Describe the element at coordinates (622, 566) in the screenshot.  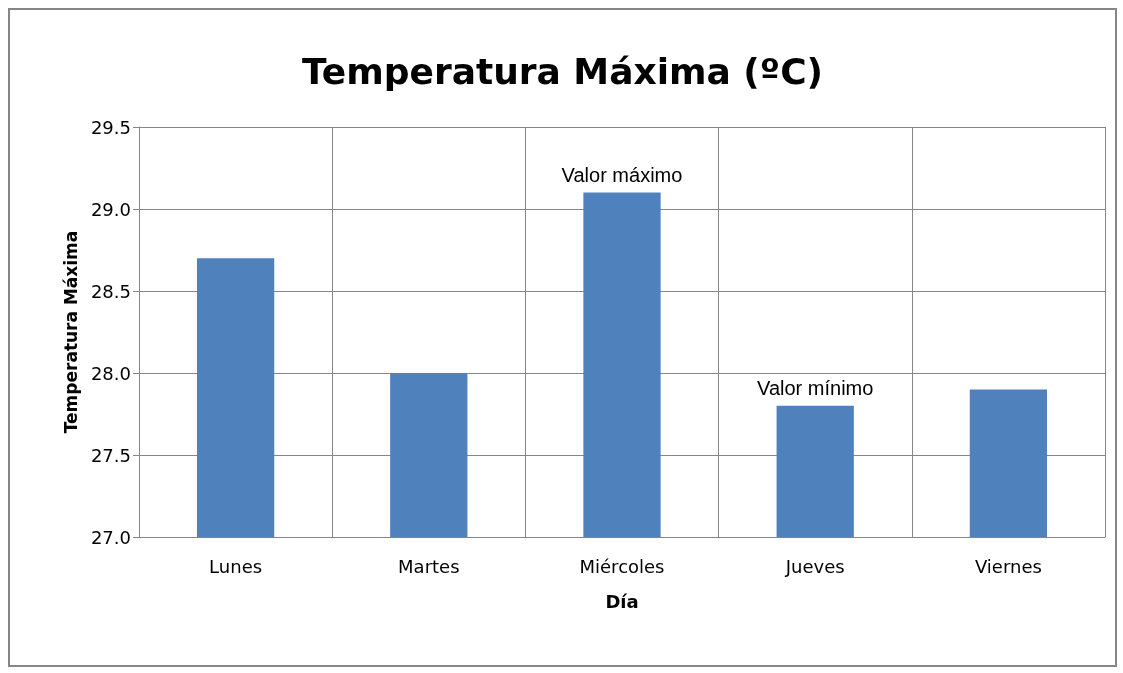
I see `x-tick-label: Miércoles` at that location.